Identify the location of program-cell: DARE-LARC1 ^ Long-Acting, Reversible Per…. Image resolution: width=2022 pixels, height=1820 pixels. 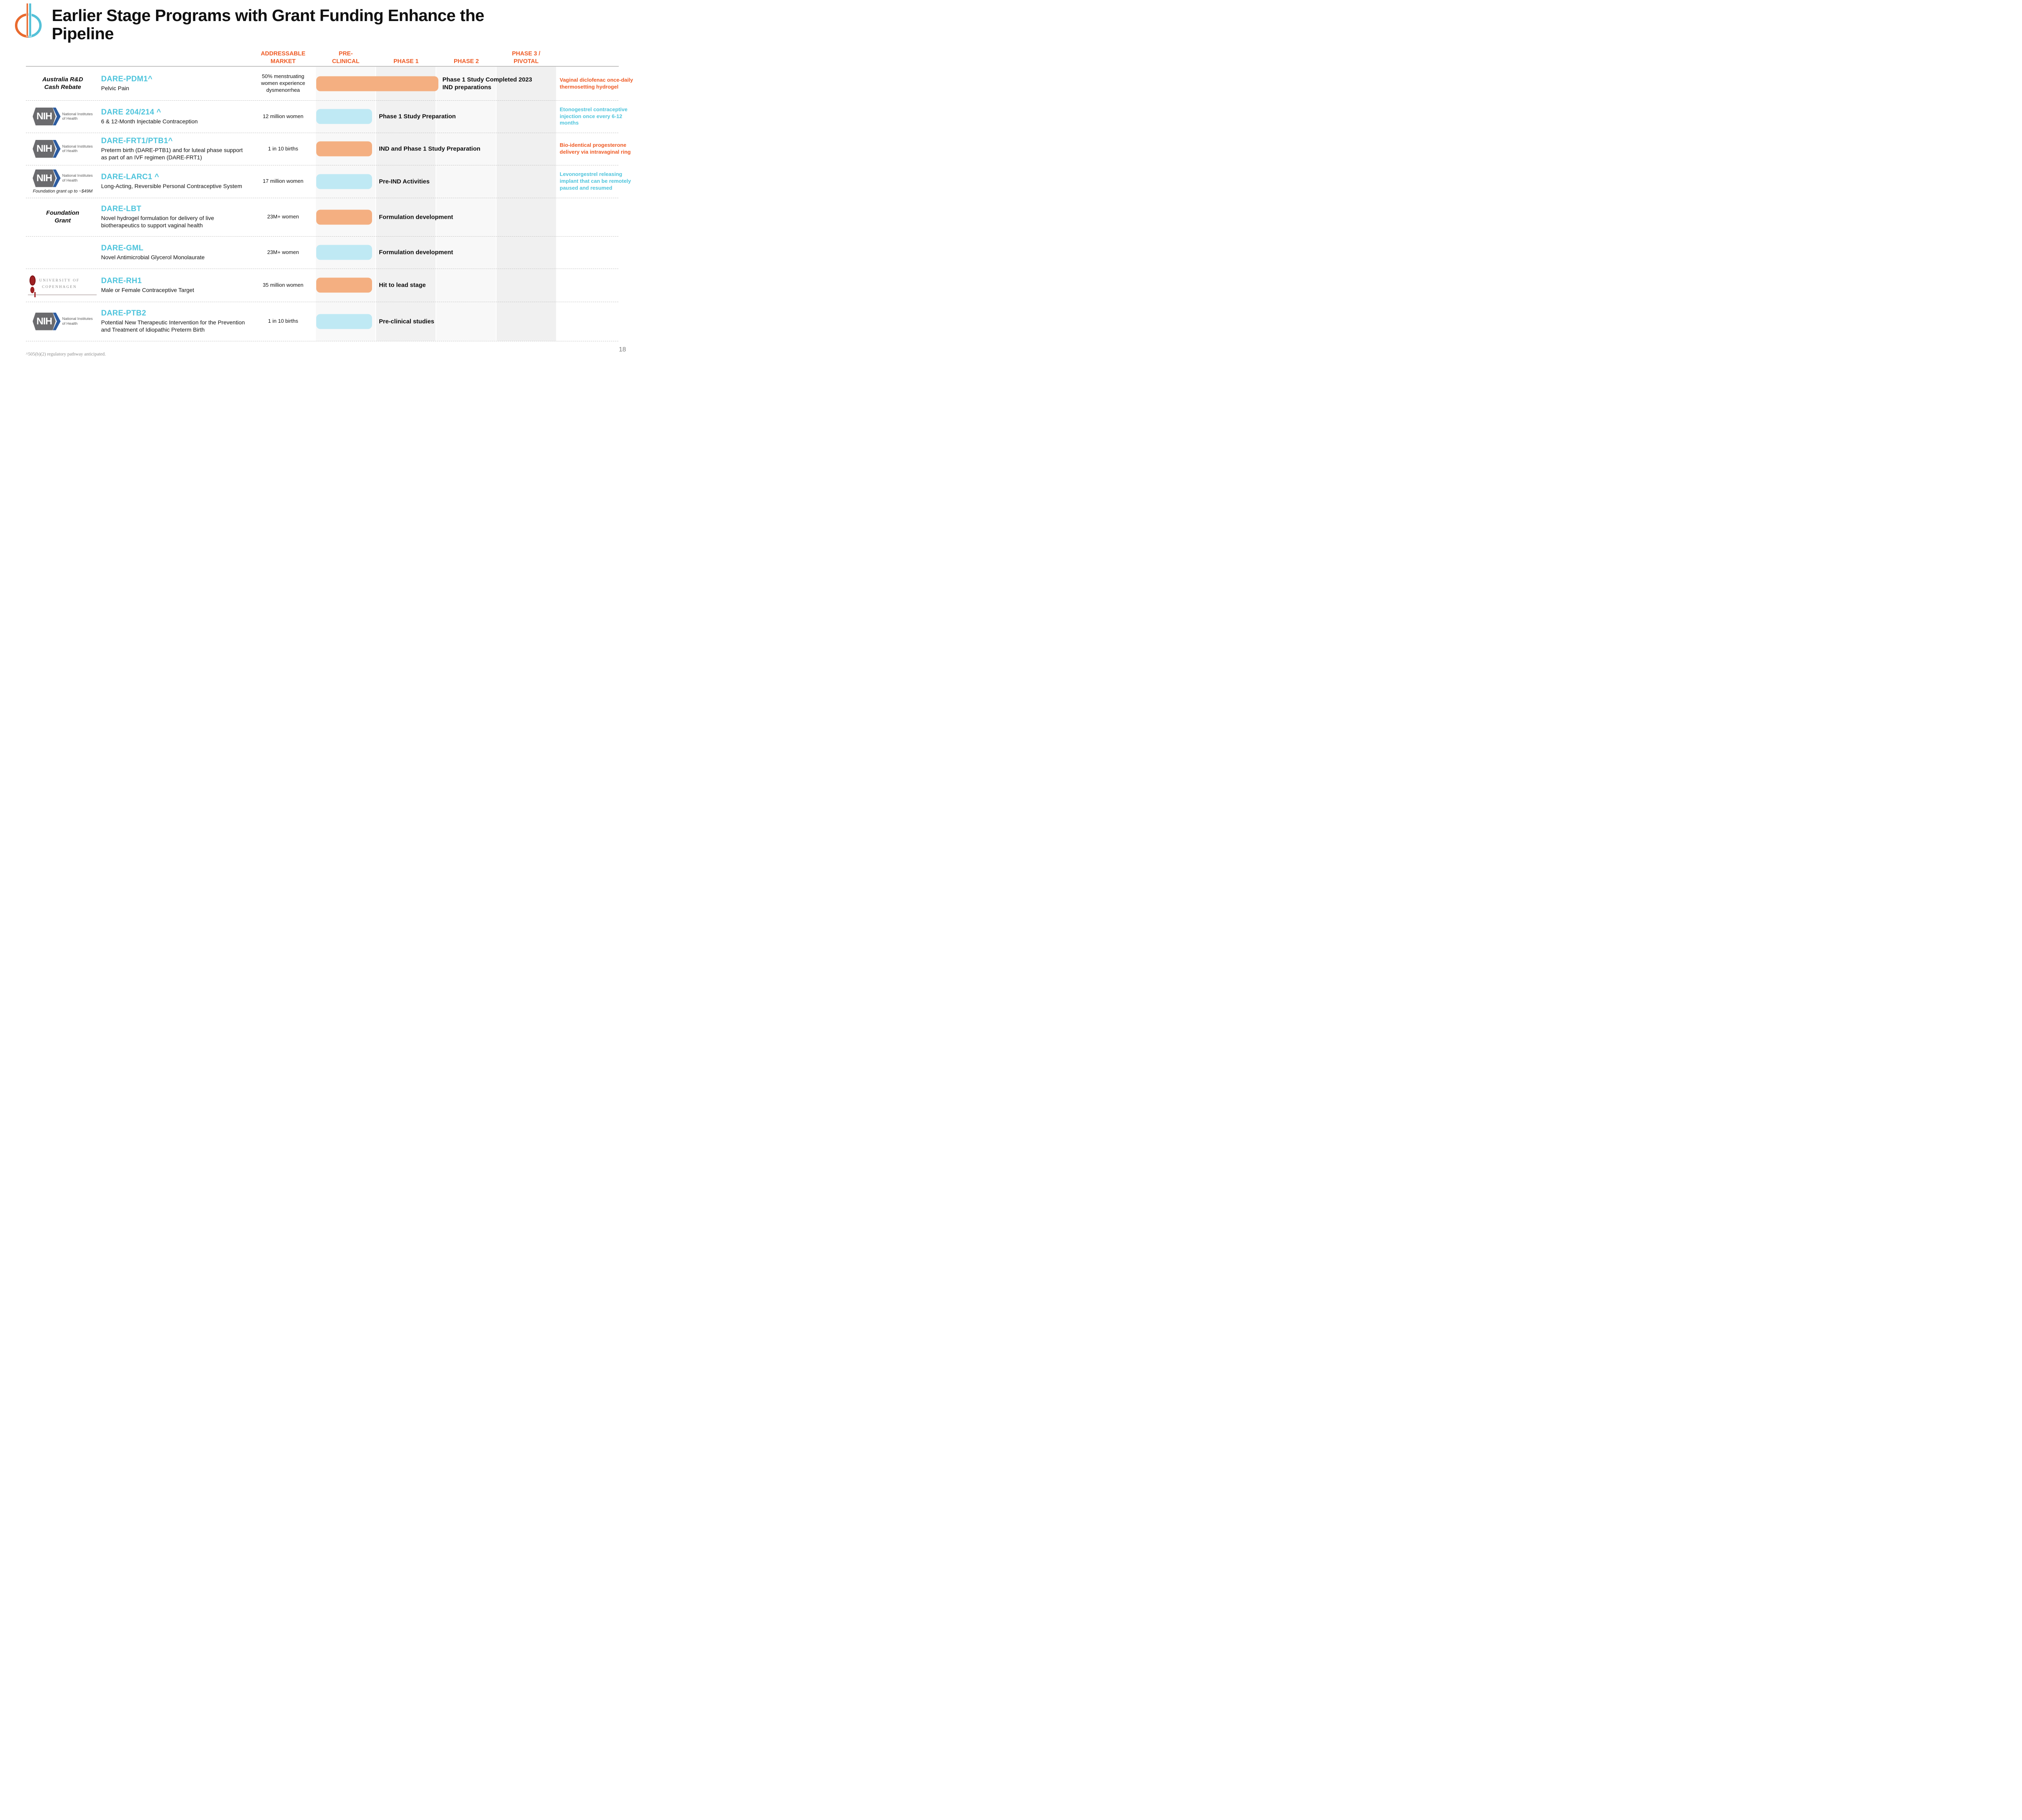
(176, 181).